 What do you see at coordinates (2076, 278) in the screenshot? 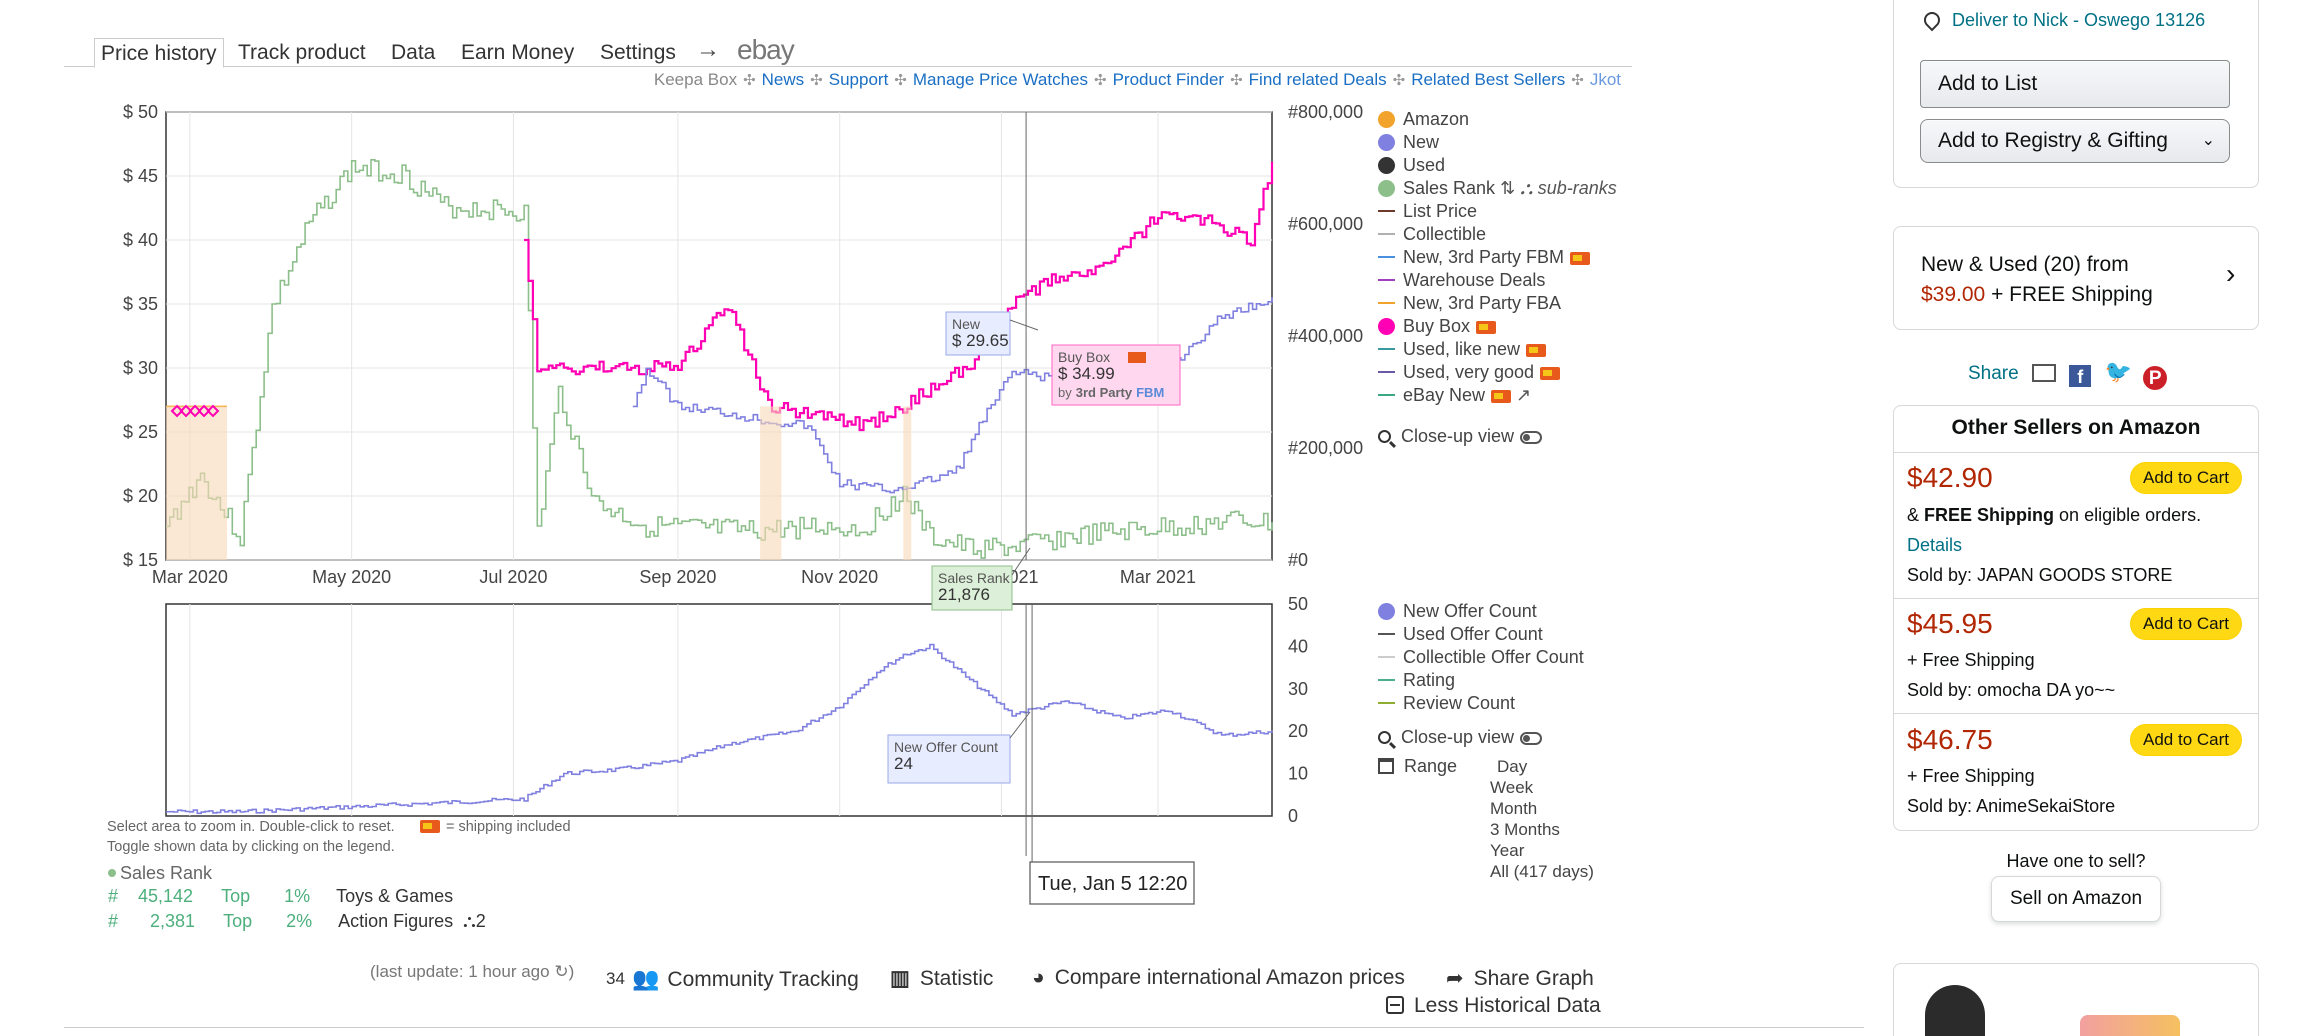
I see `new-used-box` at bounding box center [2076, 278].